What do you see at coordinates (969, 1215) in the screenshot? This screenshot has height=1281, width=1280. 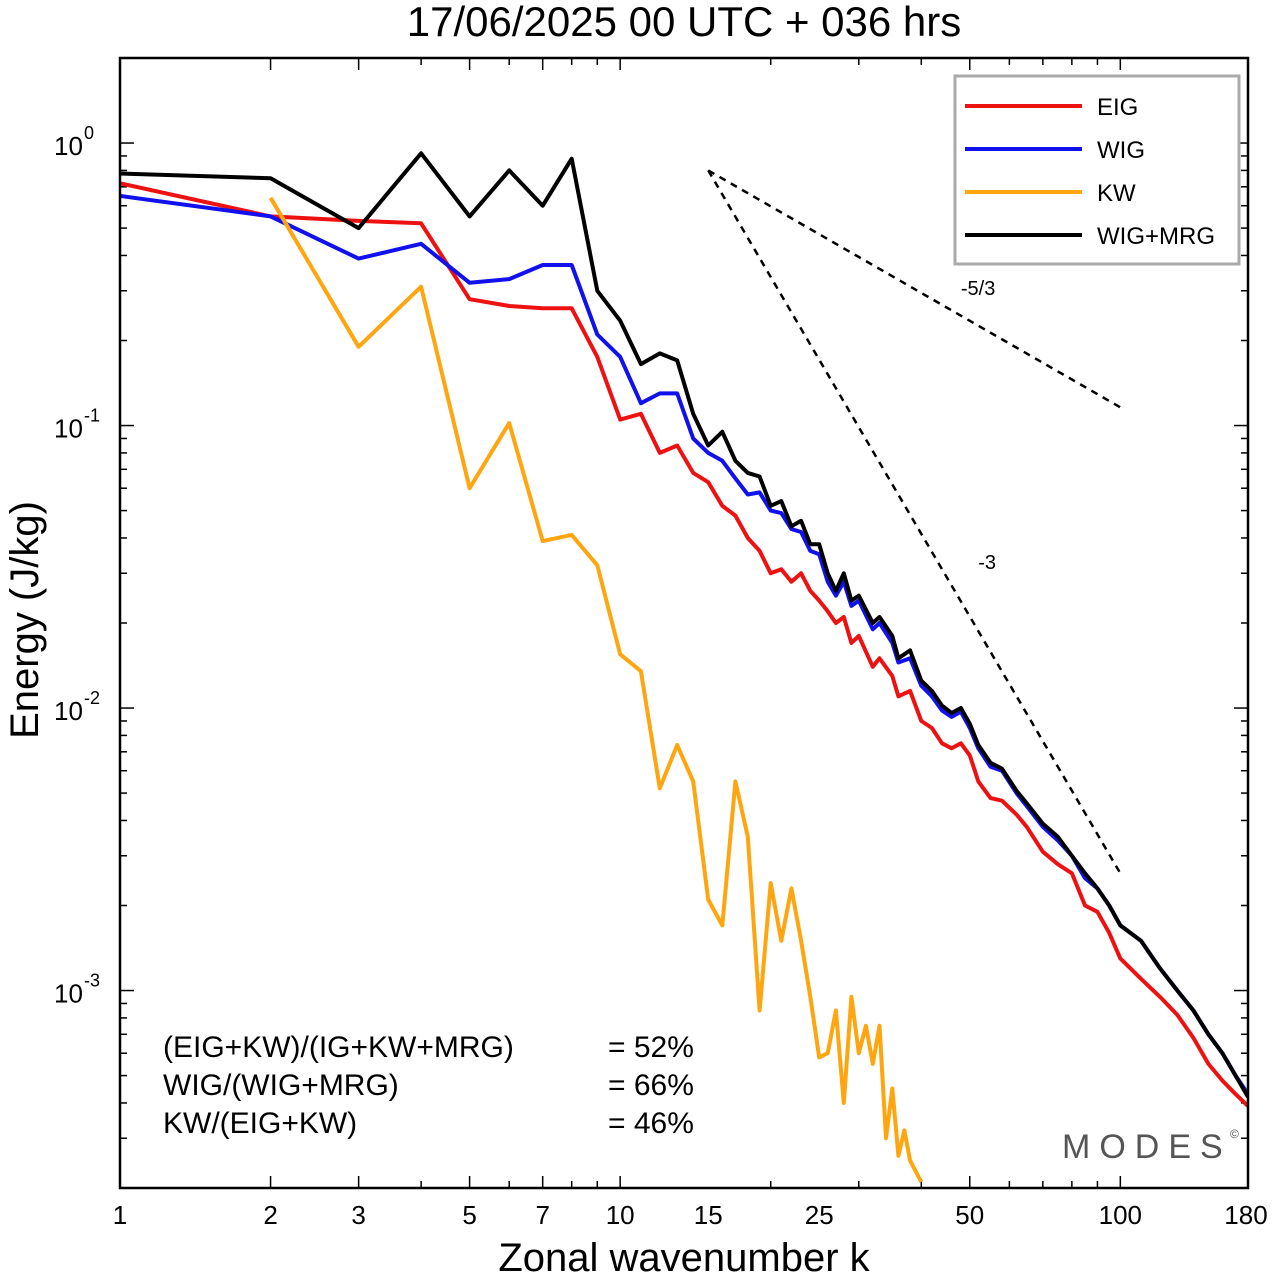 I see `x-tick-label: 50` at bounding box center [969, 1215].